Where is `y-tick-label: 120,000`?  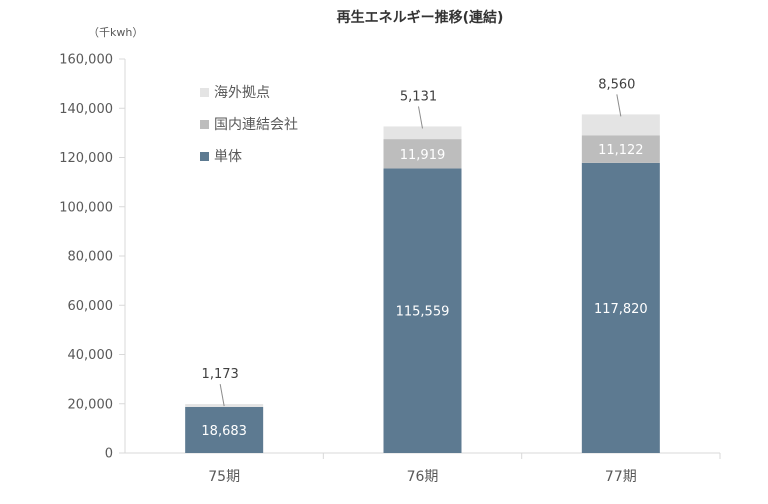
y-tick-label: 120,000 is located at coordinates (86, 158).